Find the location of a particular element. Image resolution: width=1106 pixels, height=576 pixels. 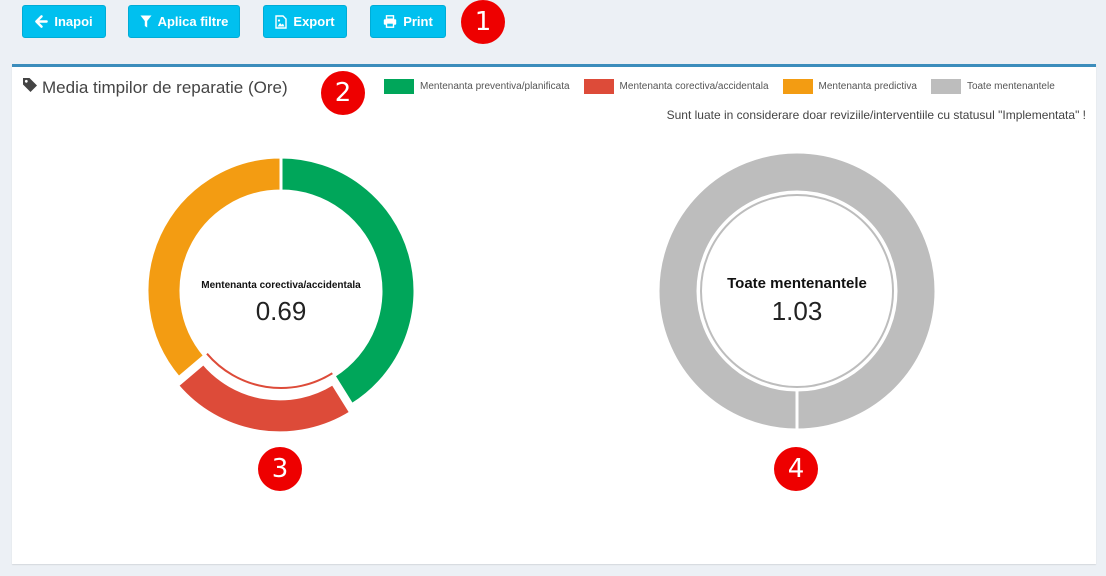

legend-item-all: Toate mentenantele is located at coordinates (992, 86).